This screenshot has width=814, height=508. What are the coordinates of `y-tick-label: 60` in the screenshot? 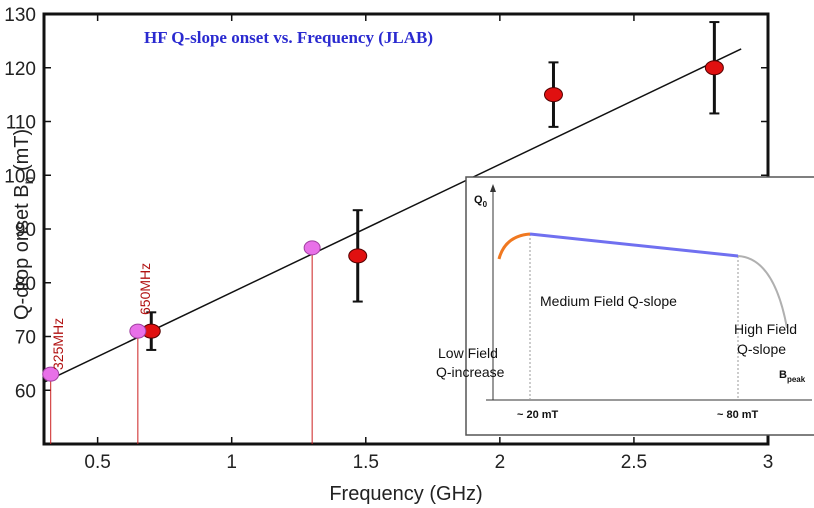 It's located at (25, 391).